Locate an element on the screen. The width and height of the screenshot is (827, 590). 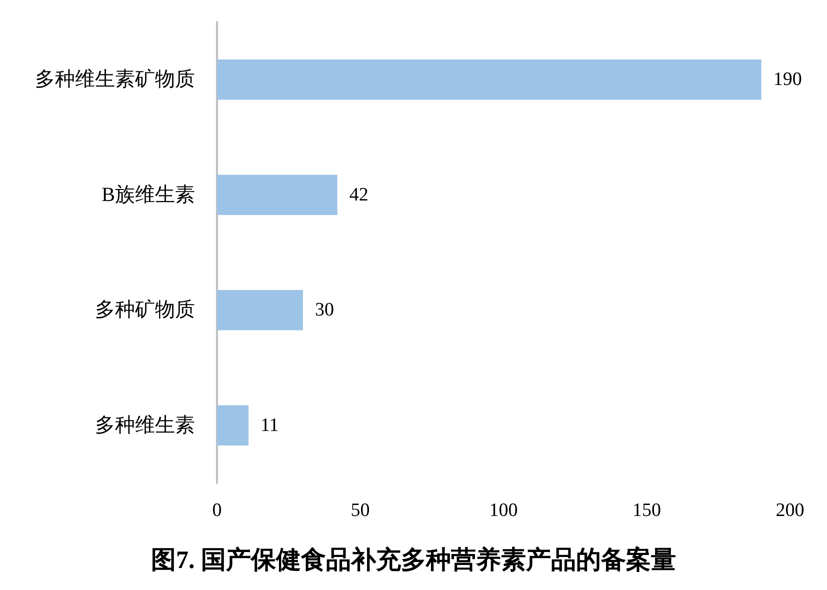
y-tick-label: 多种维生素矿物质 is located at coordinates (115, 79).